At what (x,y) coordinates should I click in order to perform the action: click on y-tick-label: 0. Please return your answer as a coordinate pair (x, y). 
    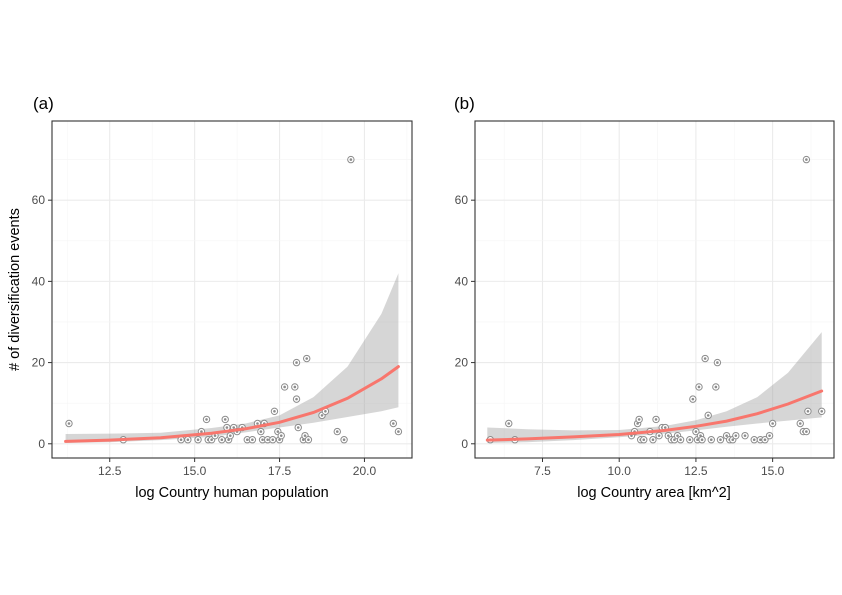
    Looking at the image, I should click on (41, 444).